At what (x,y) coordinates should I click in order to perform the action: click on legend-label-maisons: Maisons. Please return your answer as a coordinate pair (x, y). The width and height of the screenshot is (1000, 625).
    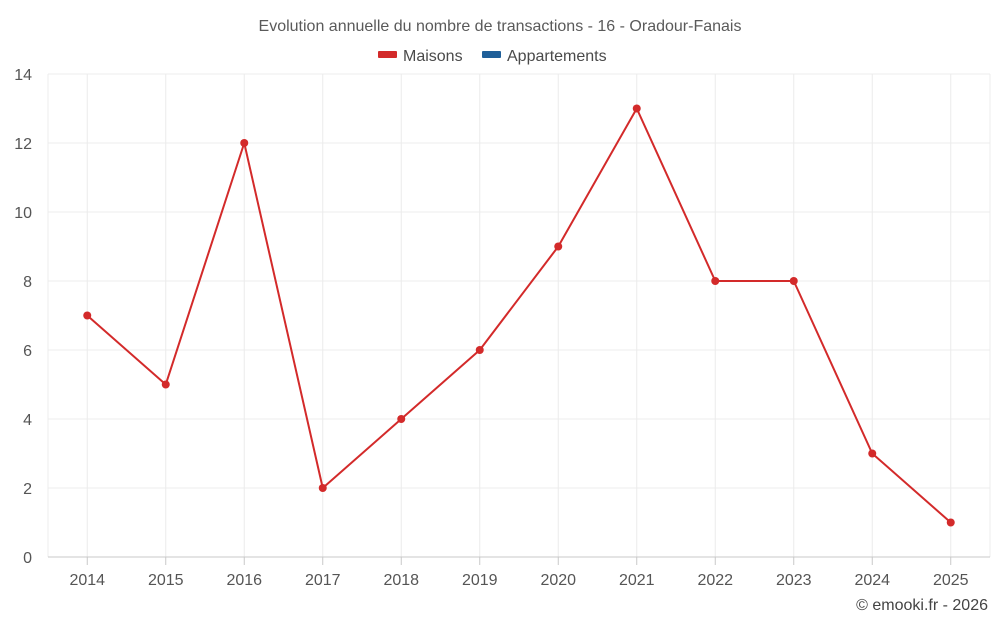
    Looking at the image, I should click on (433, 56).